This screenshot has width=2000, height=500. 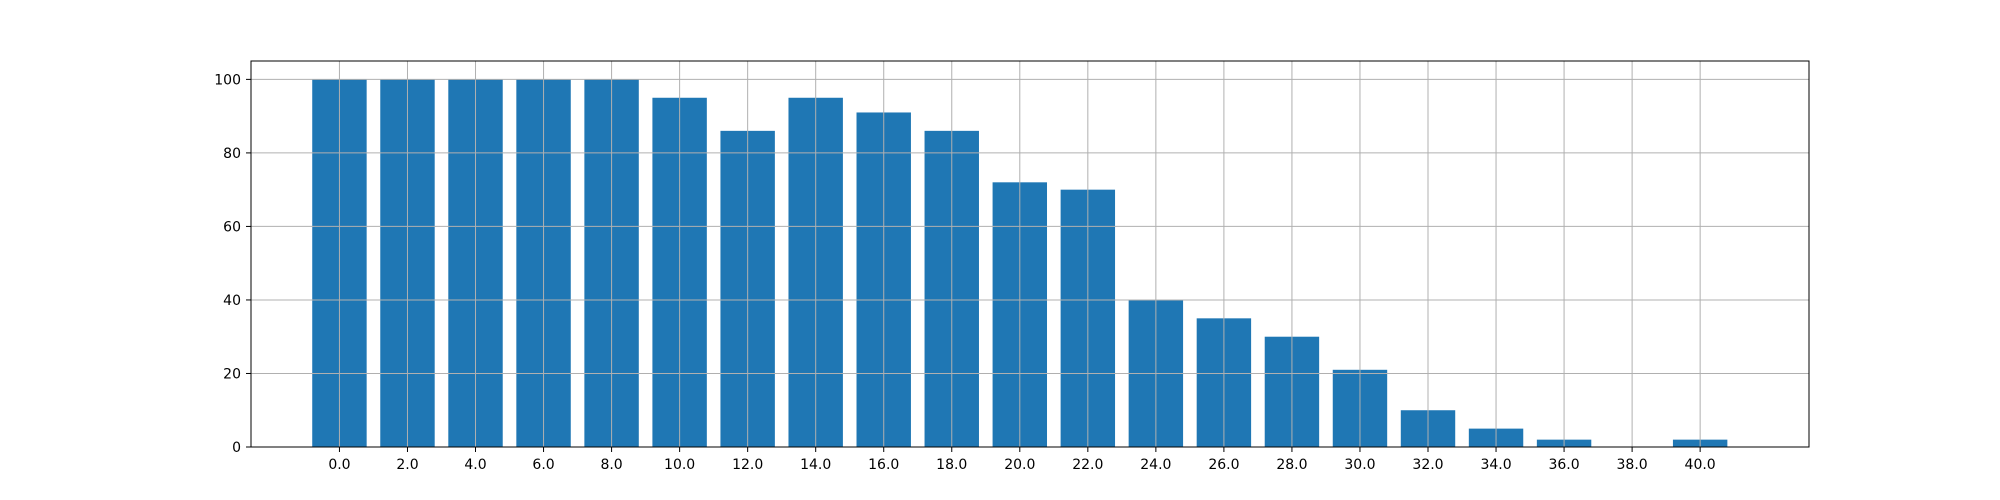 I want to click on x-tick-label-20.0: 20.0, so click(x=1019, y=465).